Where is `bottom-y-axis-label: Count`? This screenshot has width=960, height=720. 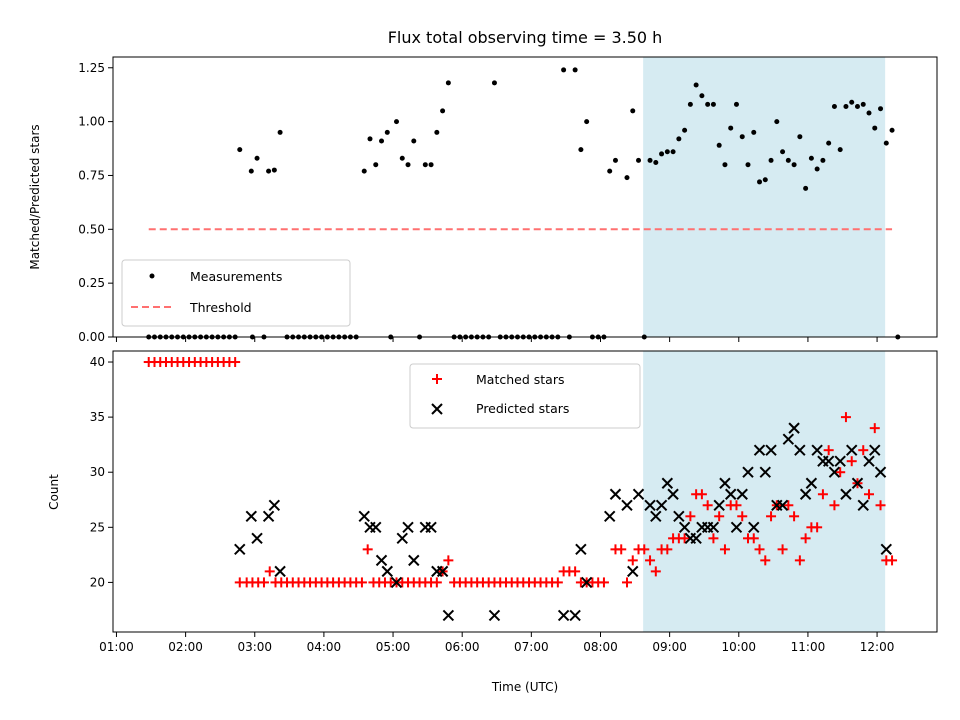
bottom-y-axis-label: Count is located at coordinates (54, 492).